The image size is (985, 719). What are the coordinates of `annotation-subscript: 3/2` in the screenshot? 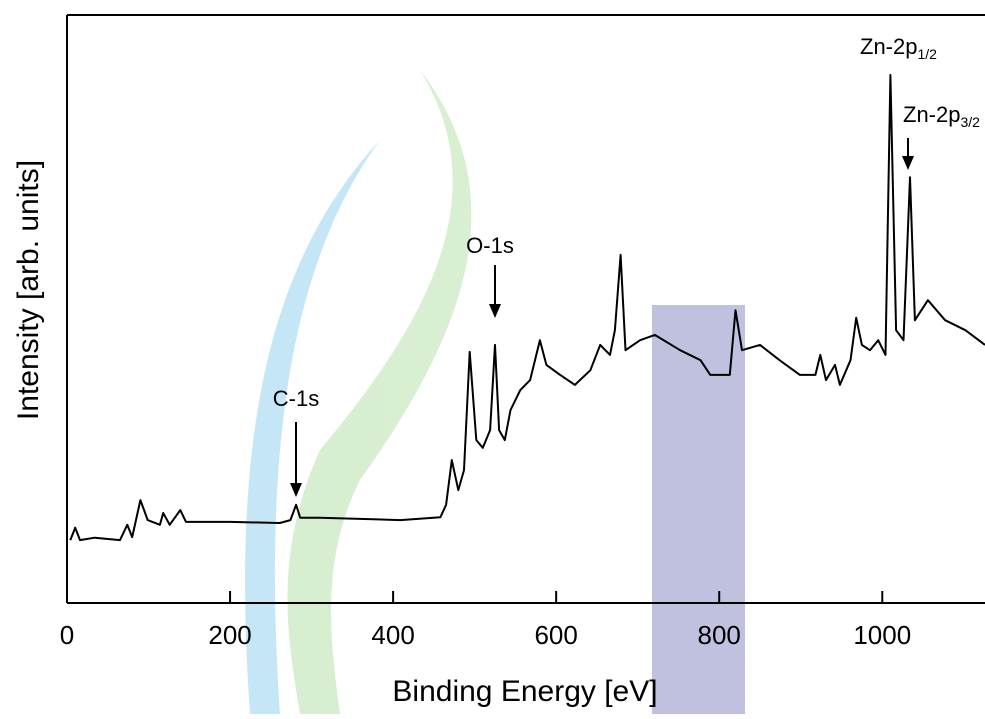 It's located at (970, 122).